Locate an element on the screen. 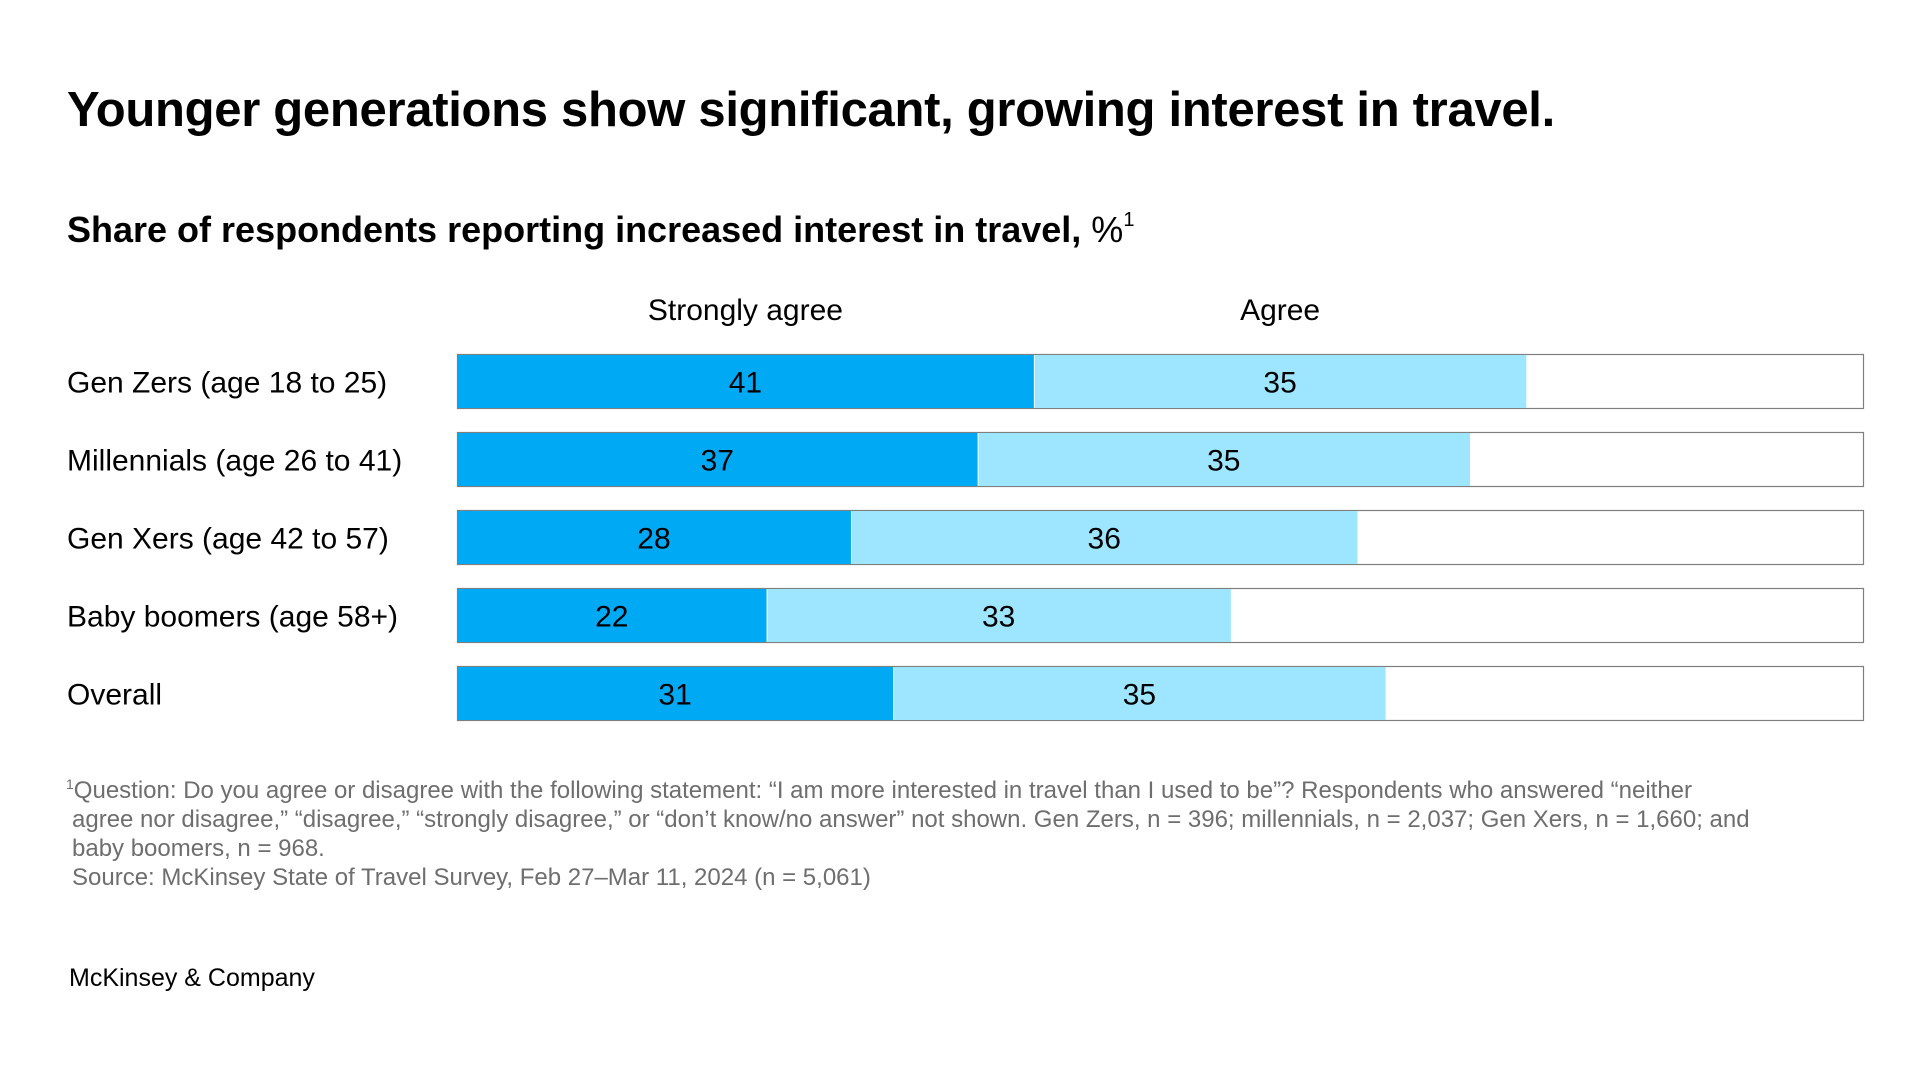 This screenshot has height=1080, width=1920. category-label: Overall is located at coordinates (114, 695).